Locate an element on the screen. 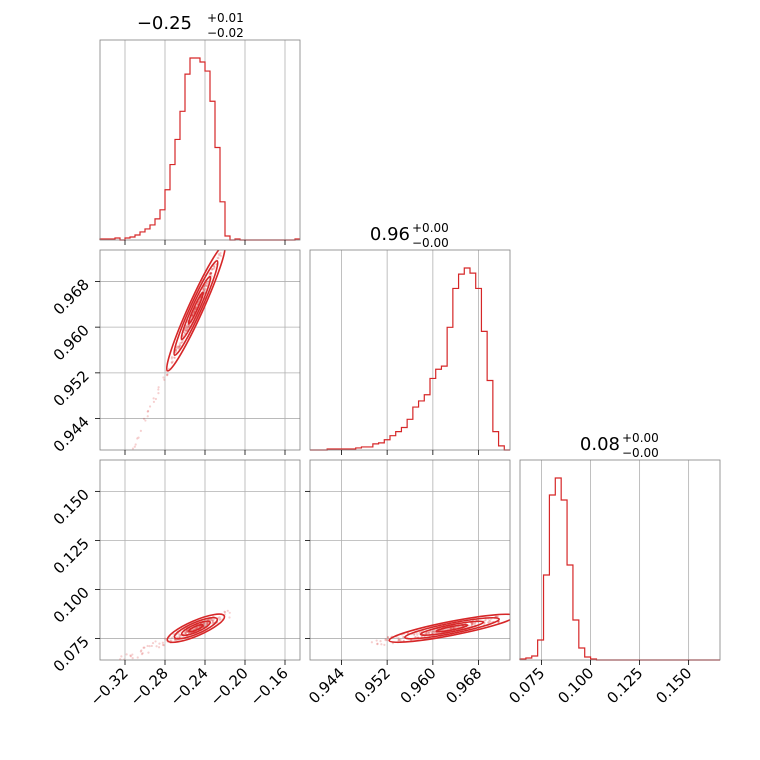 This screenshot has width=760, height=760. joint-density is located at coordinates (174, 359).